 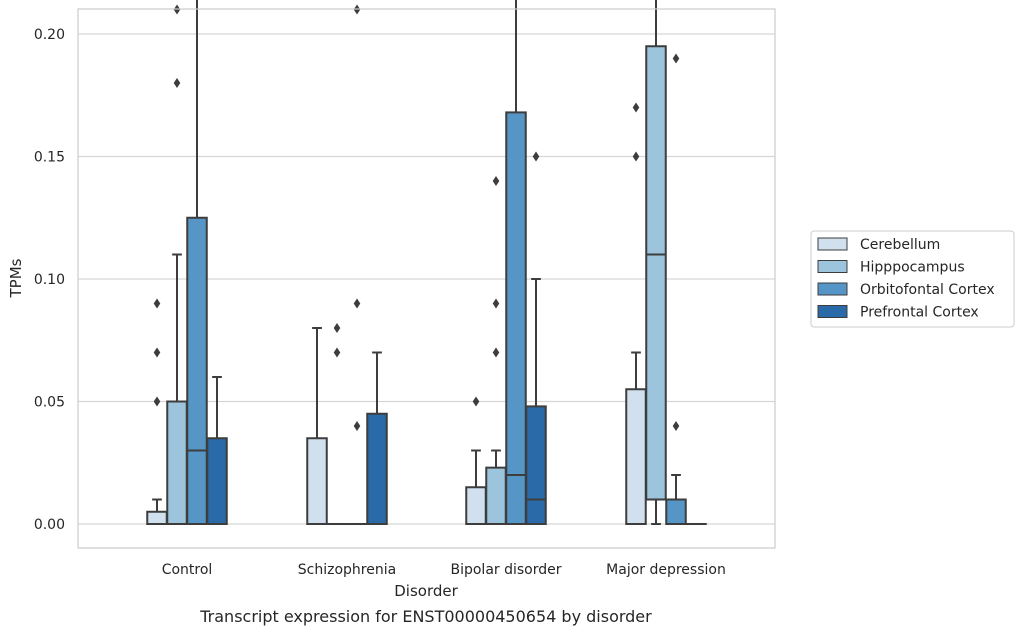 I want to click on legend-label: Hipppocampus, so click(x=912, y=268).